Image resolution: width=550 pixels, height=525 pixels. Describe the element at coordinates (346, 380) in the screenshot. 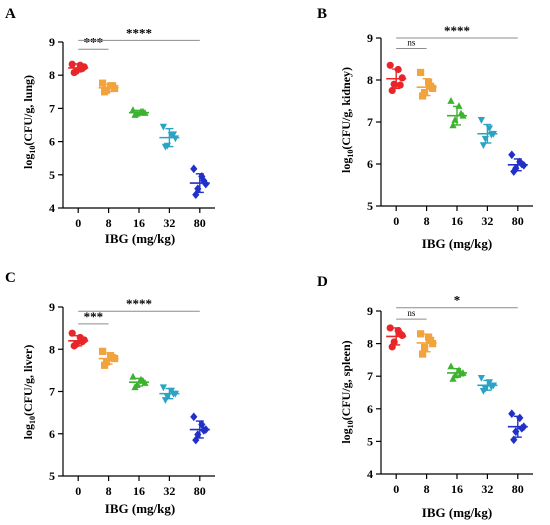

I see `y-axis-label-main: (CFU/g, spleen)` at that location.